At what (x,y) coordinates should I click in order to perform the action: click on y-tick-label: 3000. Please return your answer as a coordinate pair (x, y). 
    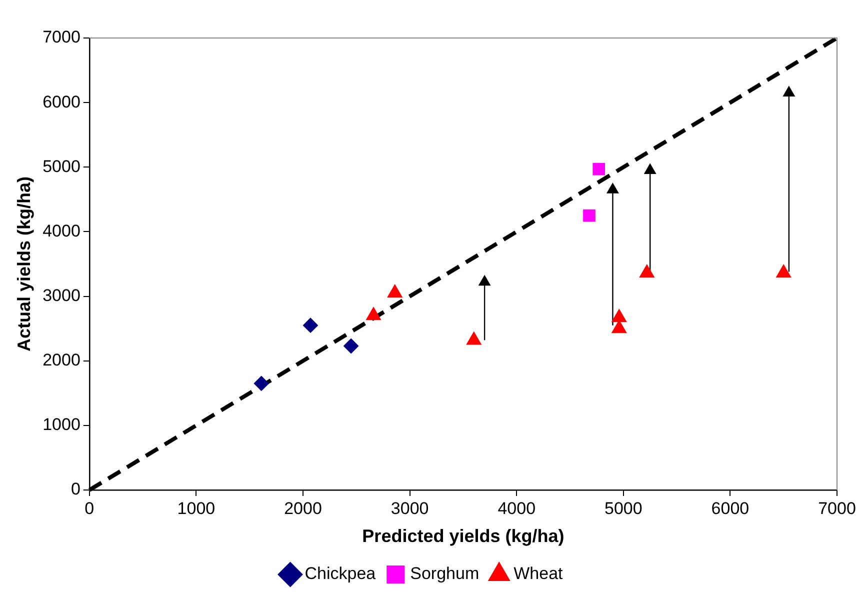
    Looking at the image, I should click on (61, 295).